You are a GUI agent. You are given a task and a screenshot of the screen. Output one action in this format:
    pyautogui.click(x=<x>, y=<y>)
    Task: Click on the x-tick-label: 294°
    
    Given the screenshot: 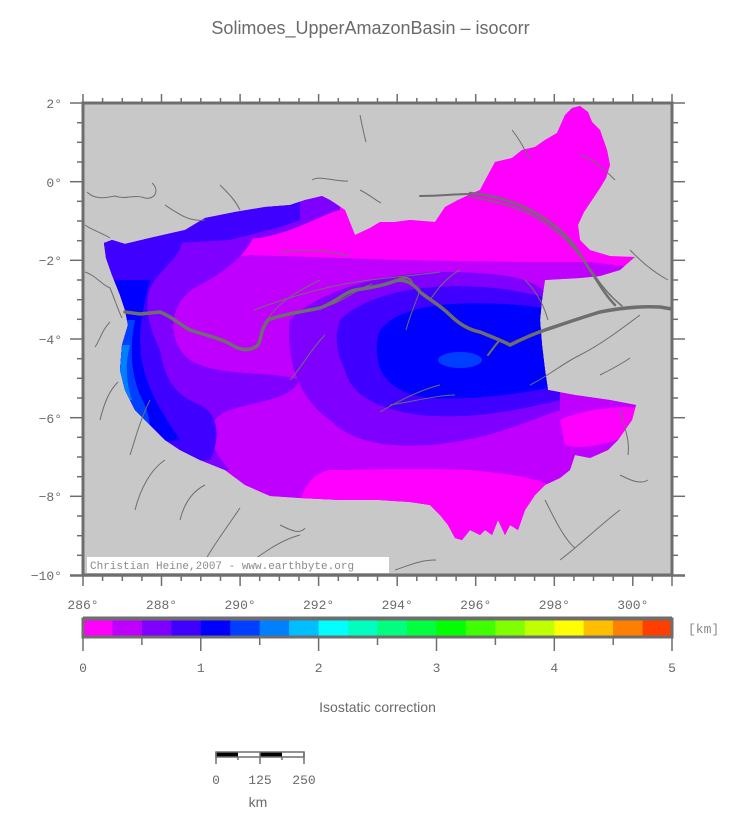 What is the action you would take?
    pyautogui.click(x=397, y=605)
    